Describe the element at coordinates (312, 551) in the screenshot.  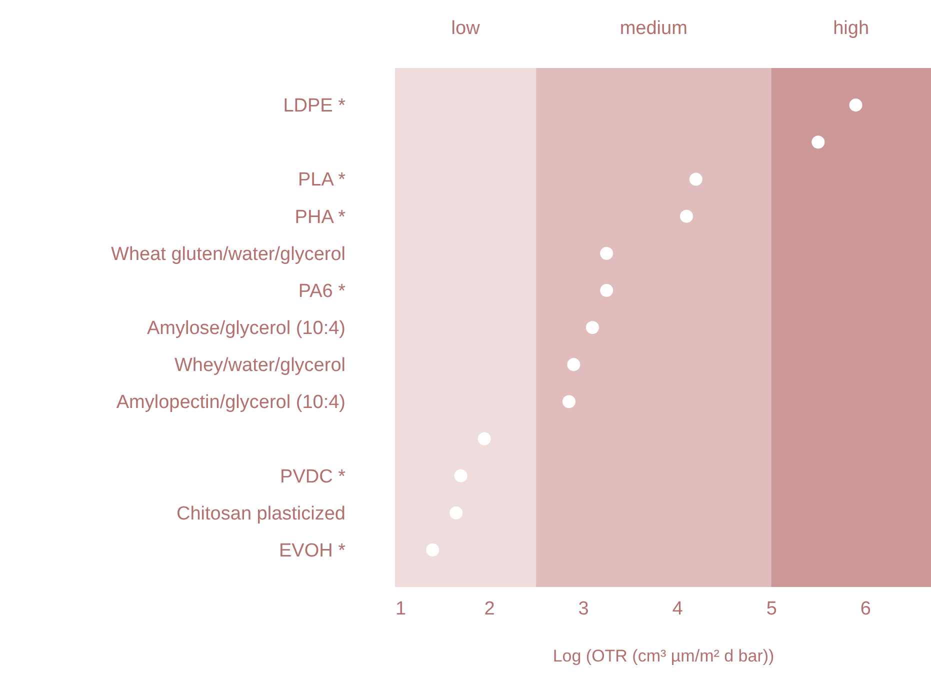
I see `y-tick-label: EVOH *` at that location.